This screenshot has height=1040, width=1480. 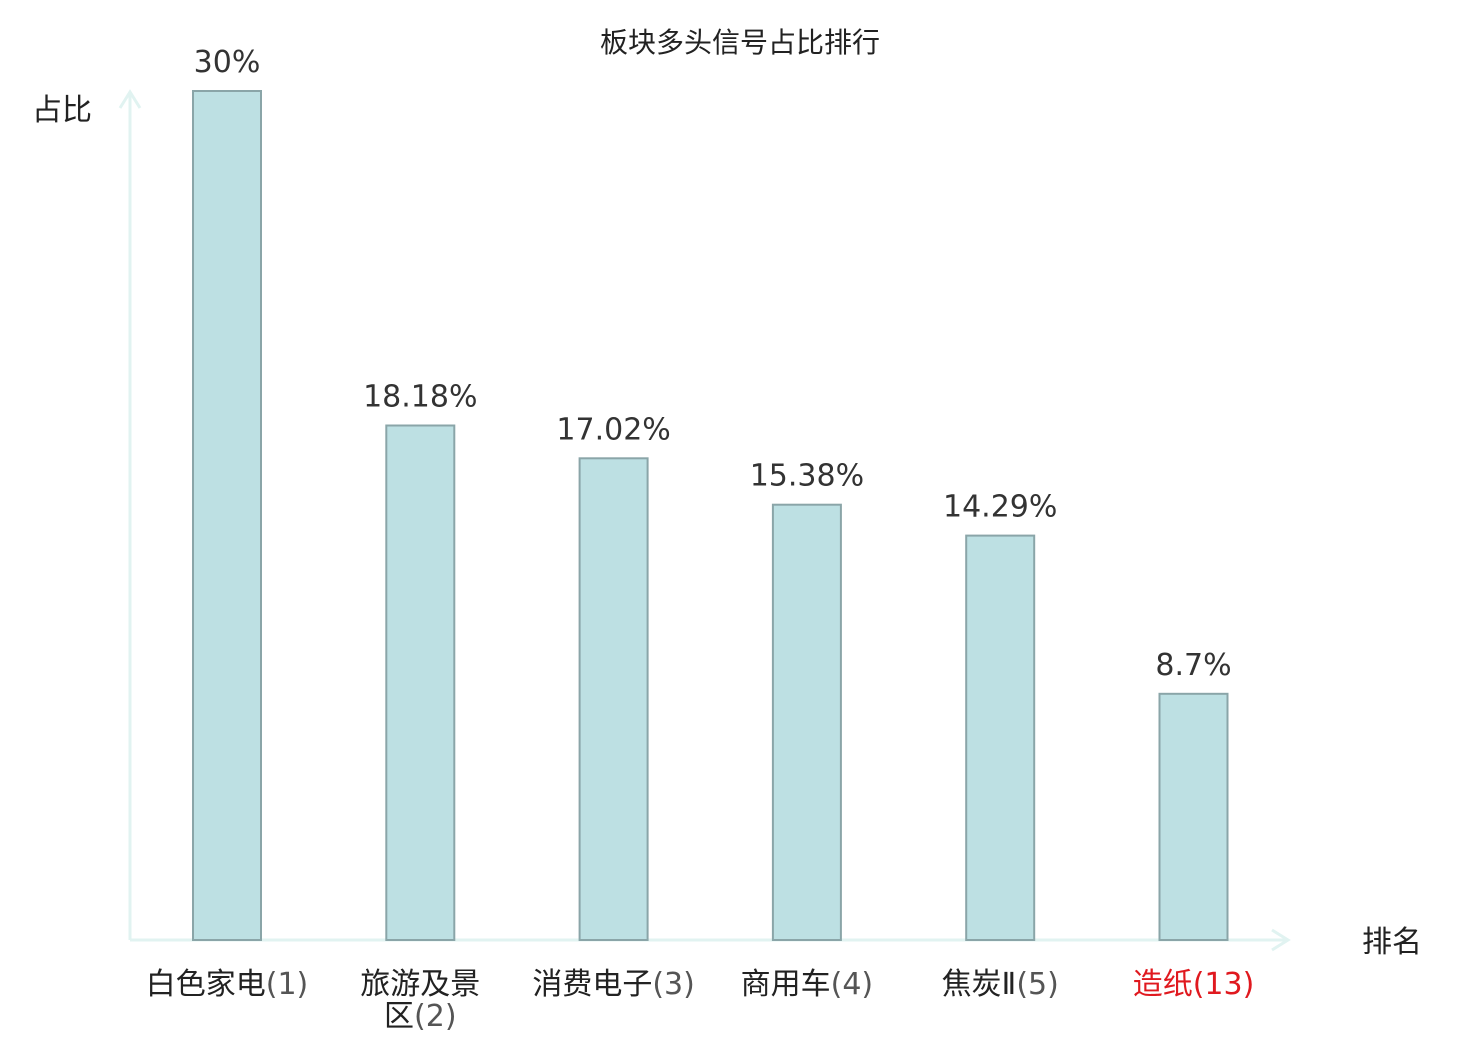 I want to click on chart-title: 板块多头信号占比排行, so click(x=740, y=42).